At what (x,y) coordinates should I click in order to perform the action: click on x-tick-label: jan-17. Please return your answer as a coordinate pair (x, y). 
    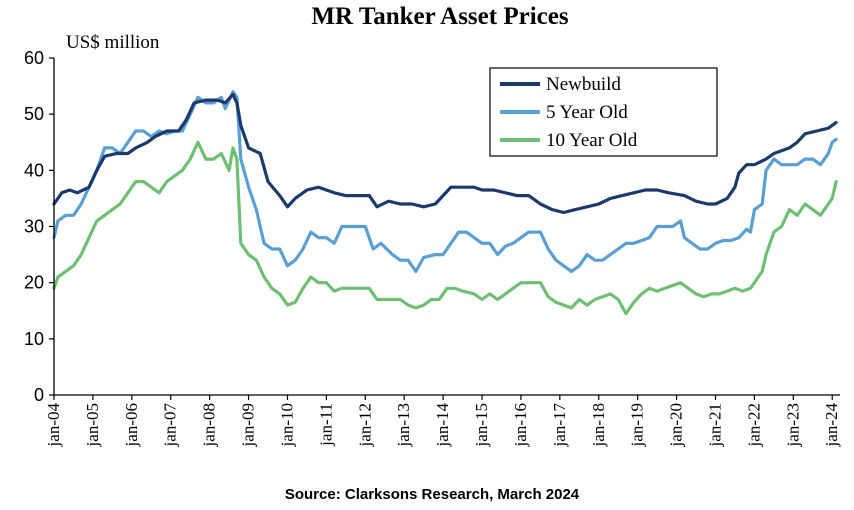
    Looking at the image, I should click on (559, 425).